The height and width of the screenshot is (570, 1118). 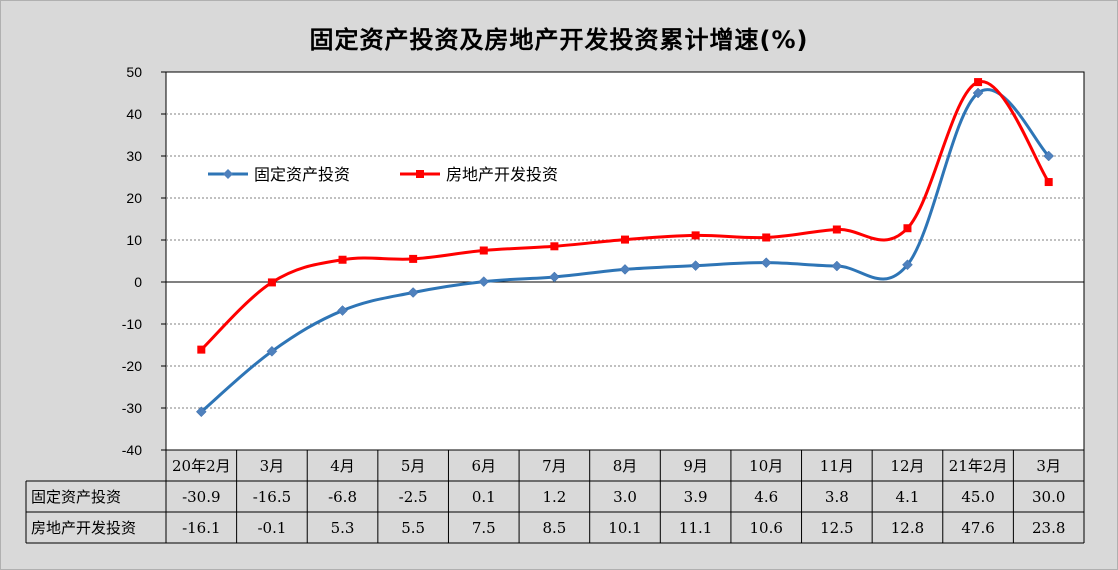 What do you see at coordinates (696, 497) in the screenshot?
I see `data-label: 3.9` at bounding box center [696, 497].